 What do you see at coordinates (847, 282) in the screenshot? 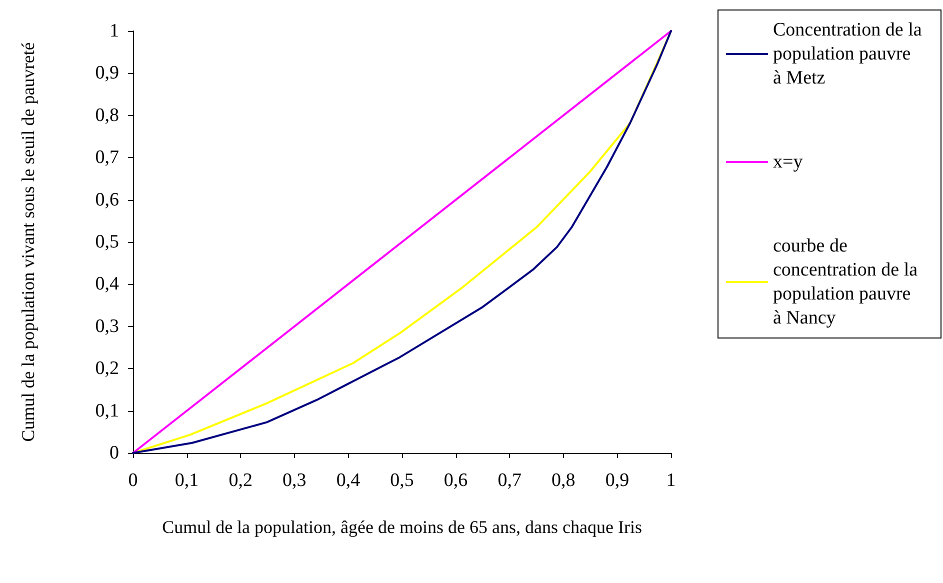
I see `legend-label: courbe de concentration de la population pauvre à Nancy` at bounding box center [847, 282].